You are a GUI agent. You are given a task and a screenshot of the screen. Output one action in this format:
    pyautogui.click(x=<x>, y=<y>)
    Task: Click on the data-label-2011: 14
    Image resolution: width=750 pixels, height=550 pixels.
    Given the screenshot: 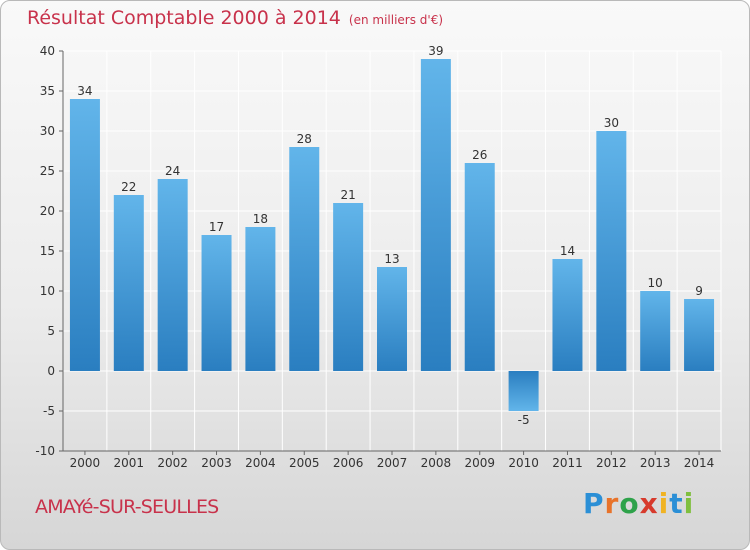 What is the action you would take?
    pyautogui.click(x=567, y=251)
    